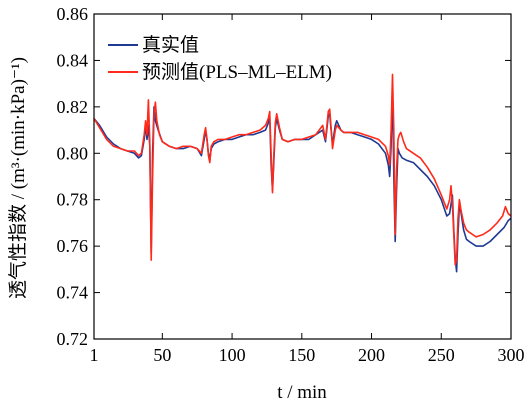 Image resolution: width=528 pixels, height=407 pixels. I want to click on x-tick-label: 1, so click(94, 355).